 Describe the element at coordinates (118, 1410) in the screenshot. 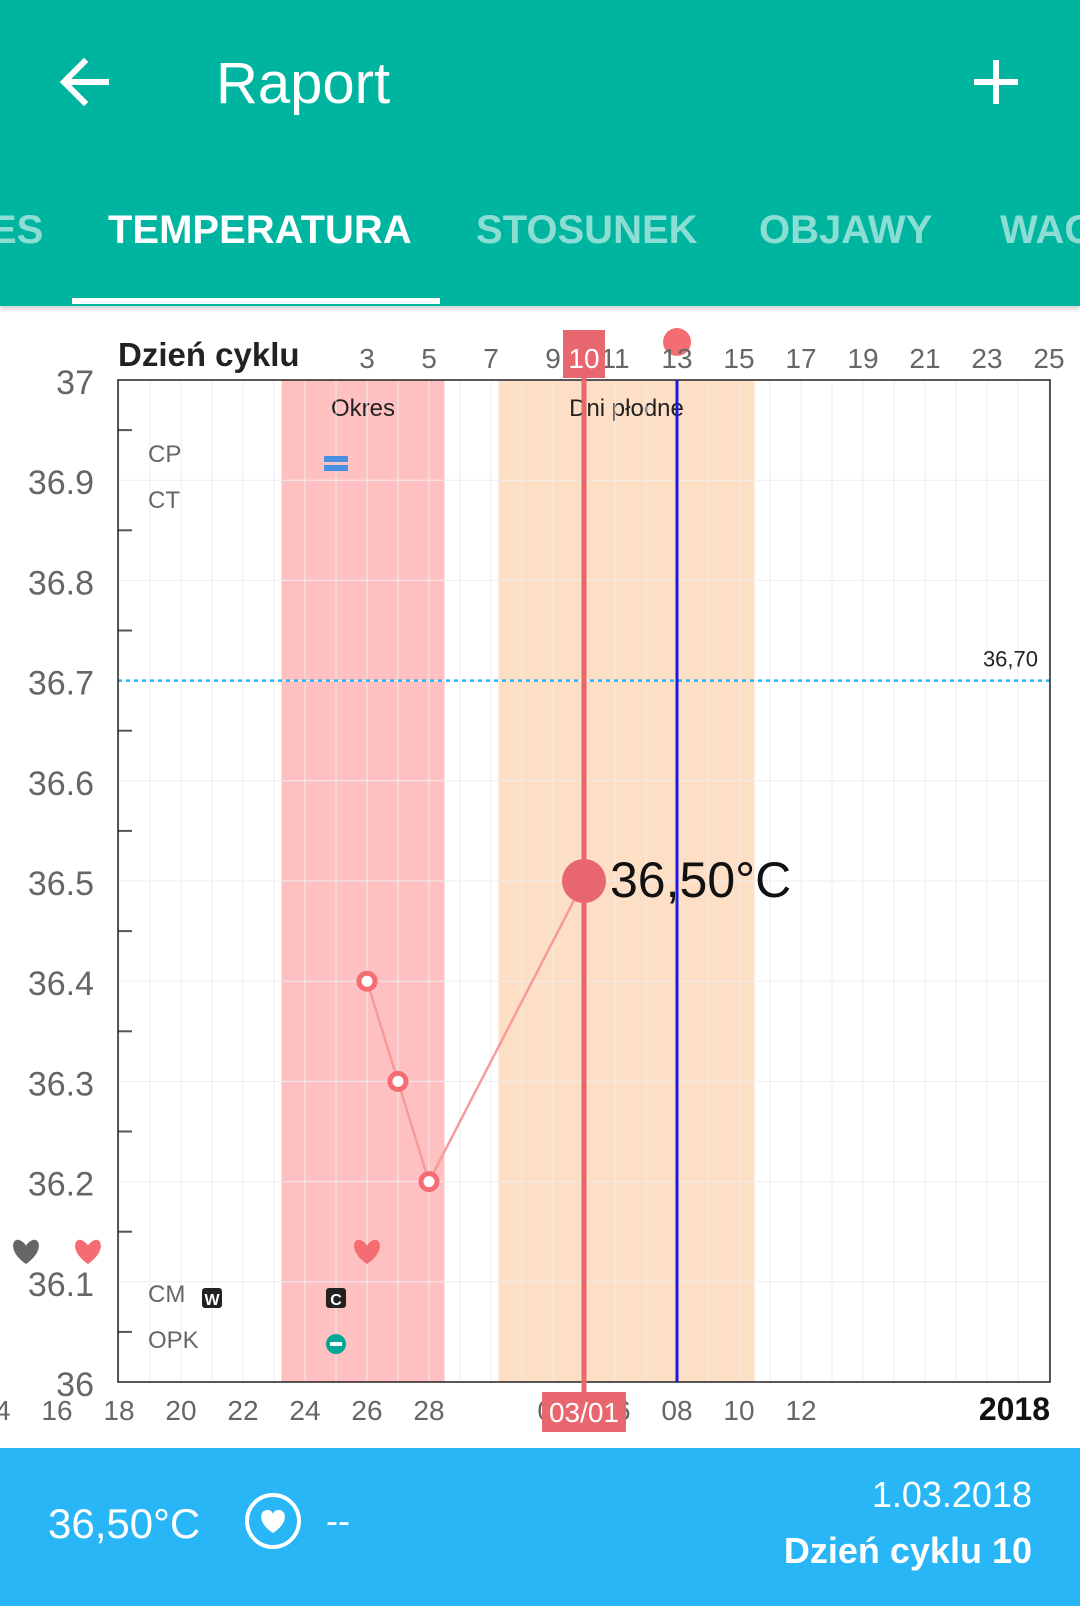

I see `bottom-tick-label: 18` at that location.